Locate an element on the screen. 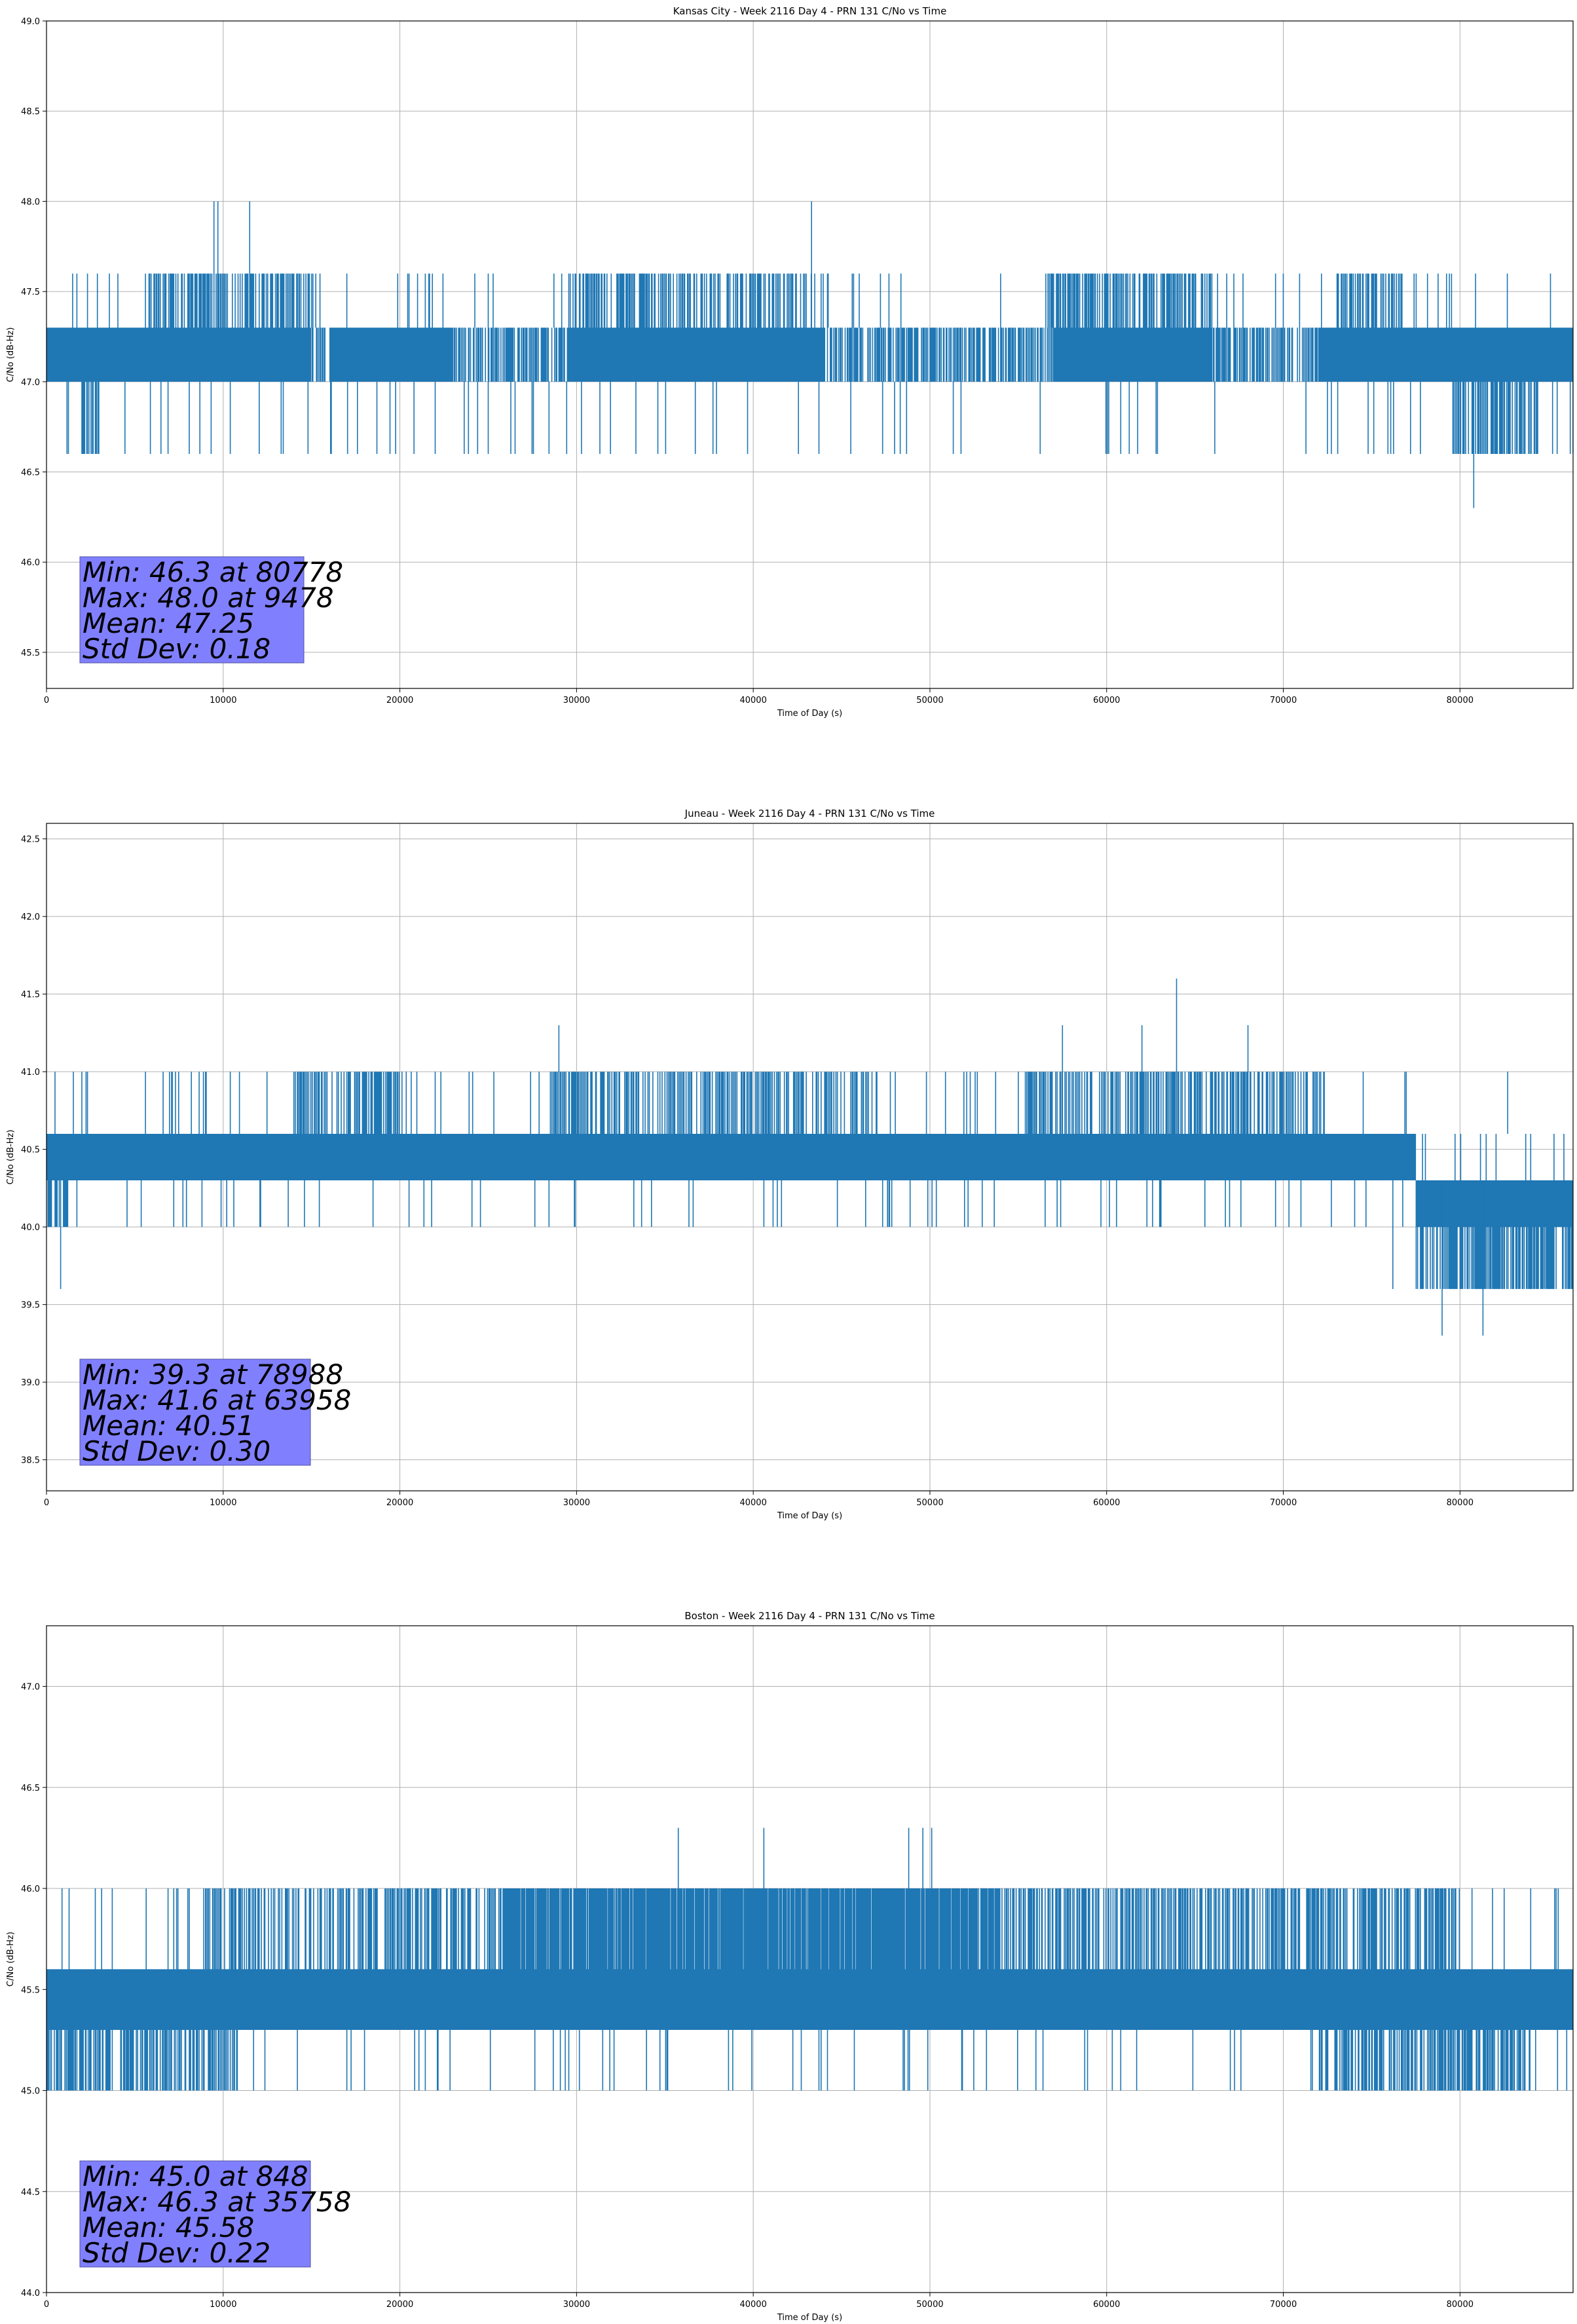 The width and height of the screenshot is (1577, 2324). y-tick-label: 39.5 is located at coordinates (30, 1306).